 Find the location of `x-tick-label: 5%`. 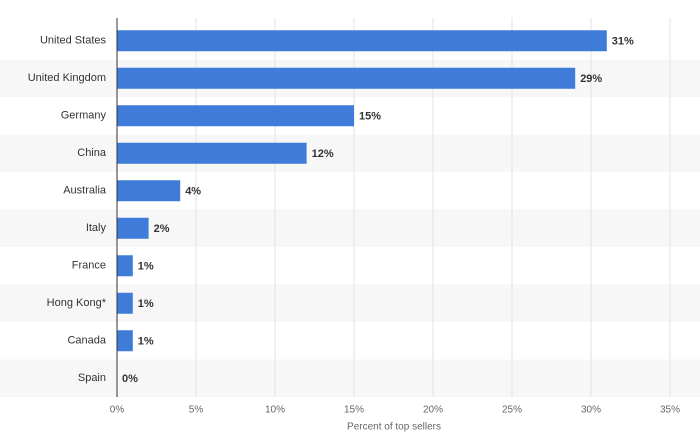

x-tick-label: 5% is located at coordinates (196, 410).